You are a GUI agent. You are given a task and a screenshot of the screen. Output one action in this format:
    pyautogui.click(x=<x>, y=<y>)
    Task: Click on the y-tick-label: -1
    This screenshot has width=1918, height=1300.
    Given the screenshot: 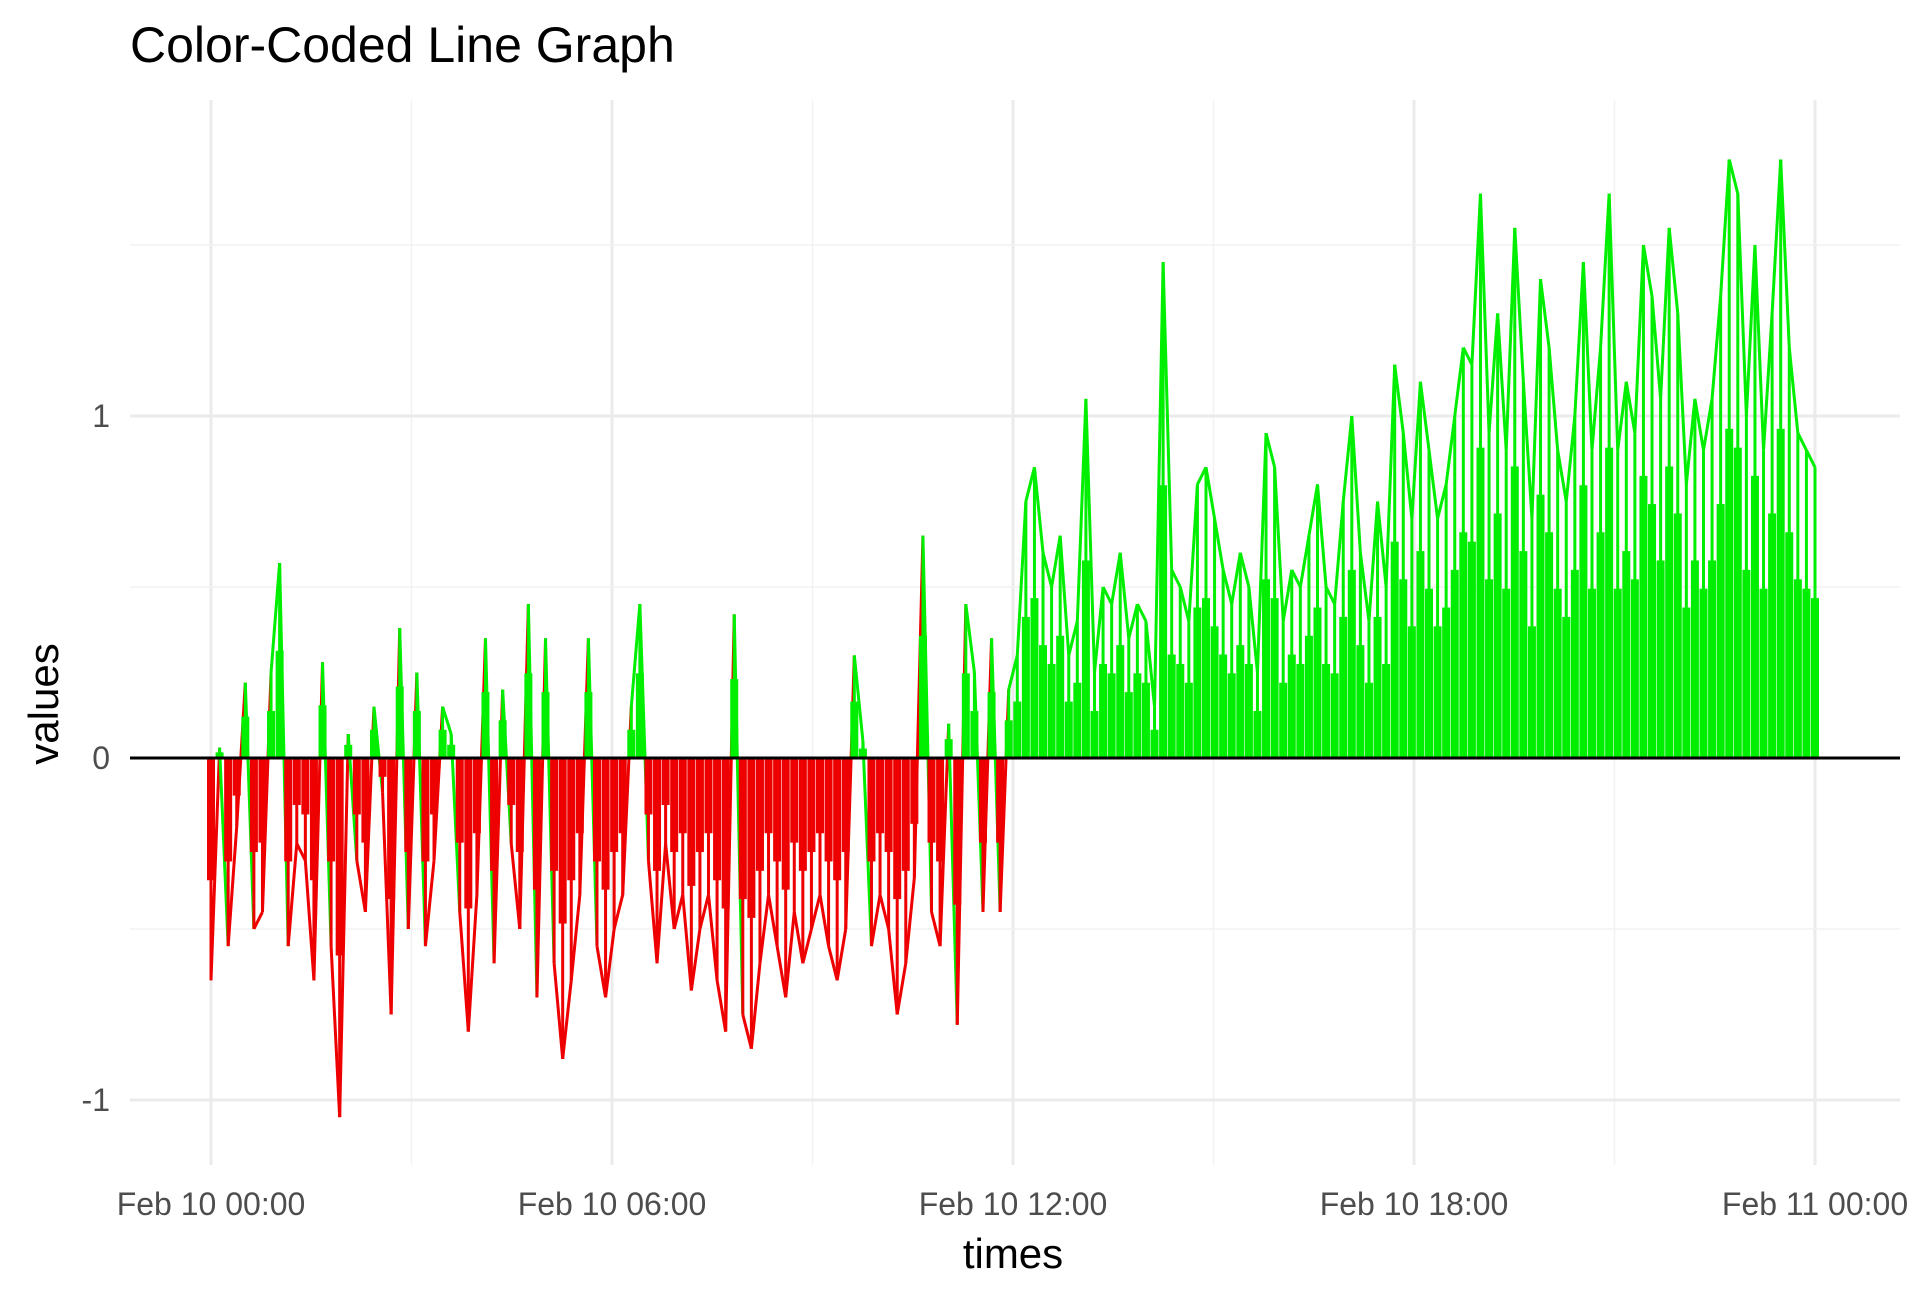 What is the action you would take?
    pyautogui.click(x=96, y=1100)
    